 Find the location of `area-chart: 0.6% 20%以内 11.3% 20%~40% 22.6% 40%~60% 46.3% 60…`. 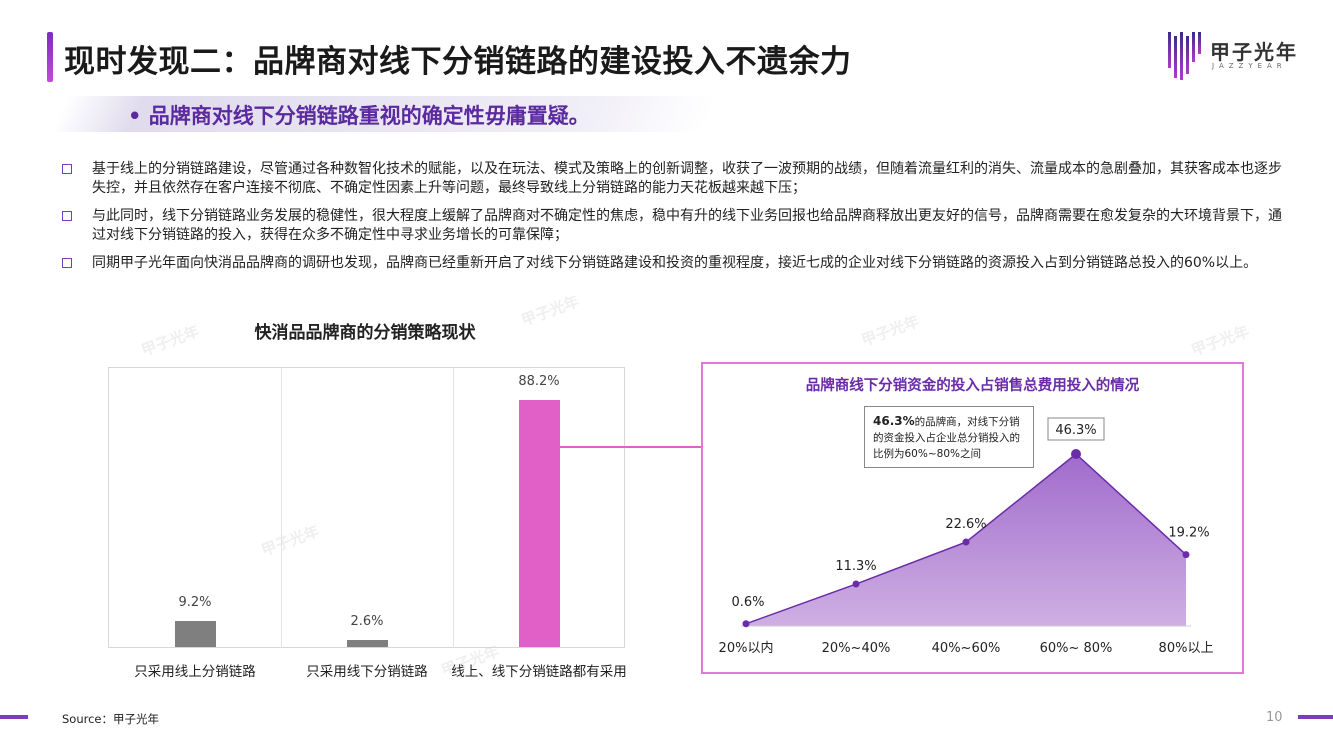

area-chart: 0.6% 20%以内 11.3% 20%~40% 22.6% 40%~60% 46.3% 60… is located at coordinates (966, 536).